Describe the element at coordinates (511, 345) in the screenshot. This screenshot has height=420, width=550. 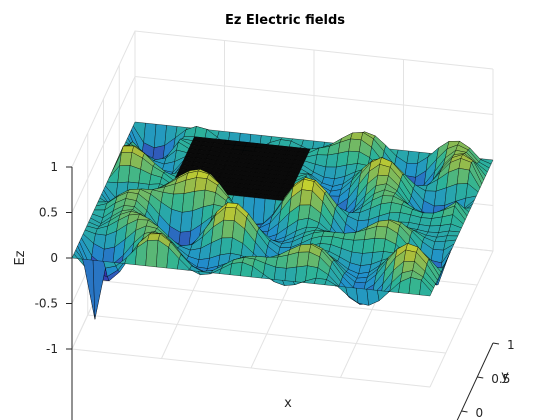
I see `y-tick-label: 1` at that location.